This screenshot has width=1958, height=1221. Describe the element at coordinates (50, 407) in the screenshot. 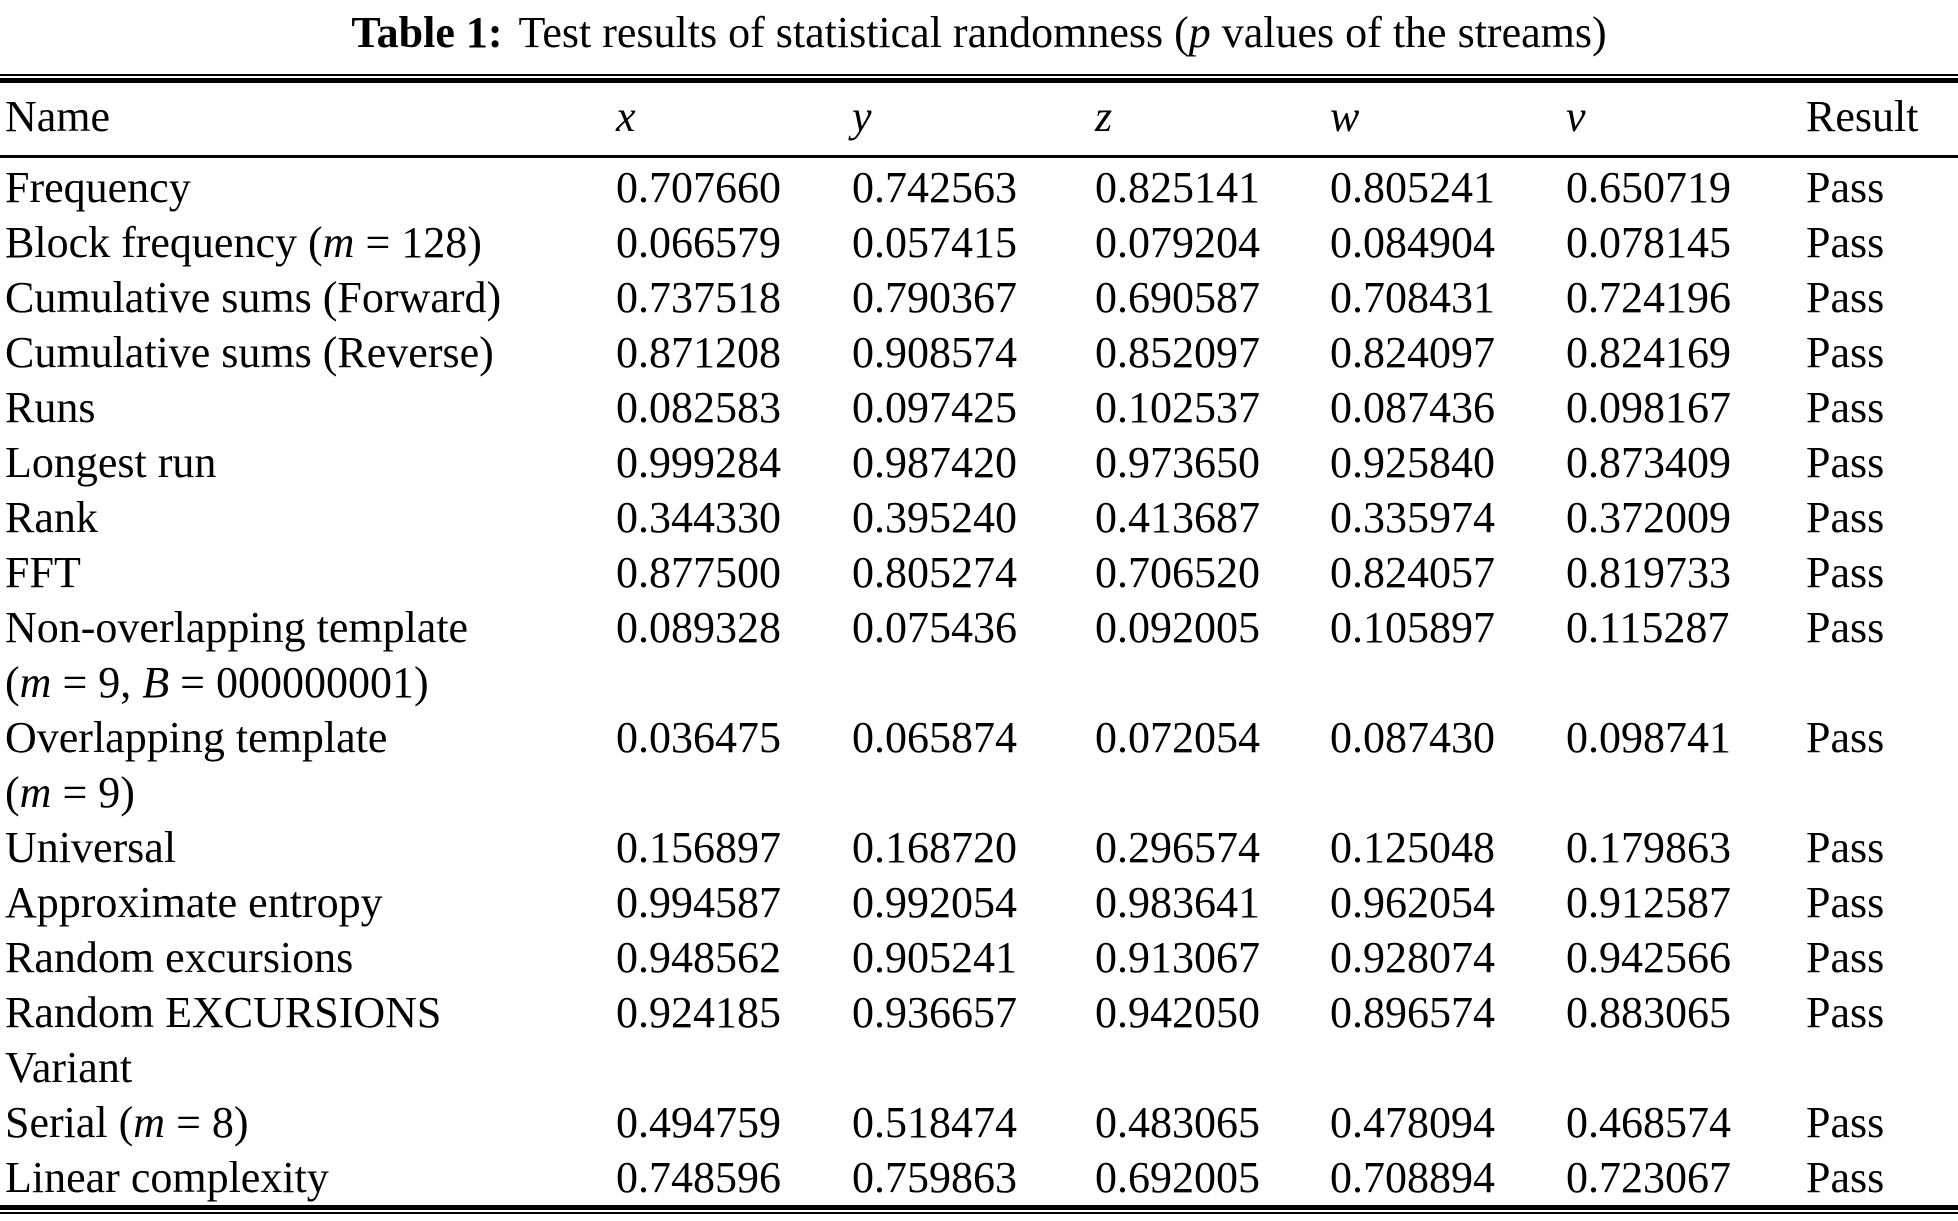

I see `test-name-line: Runs` at that location.